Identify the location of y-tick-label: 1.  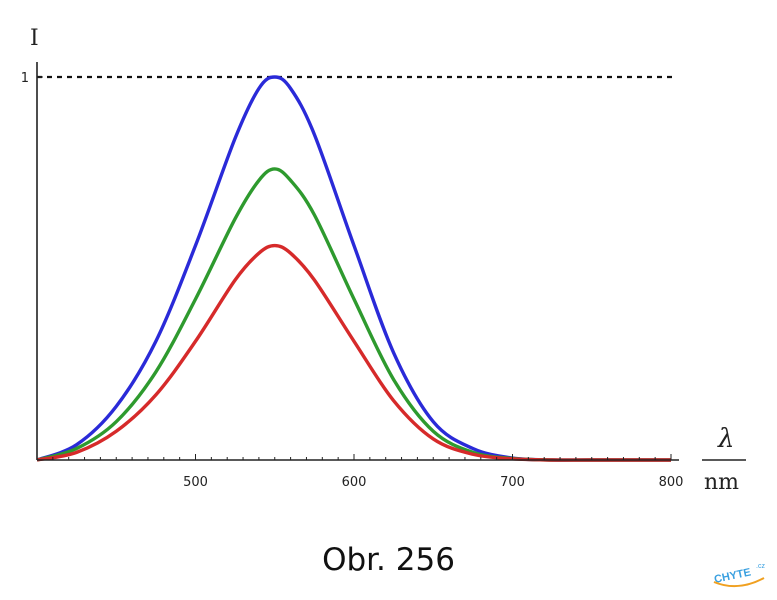
(25, 78).